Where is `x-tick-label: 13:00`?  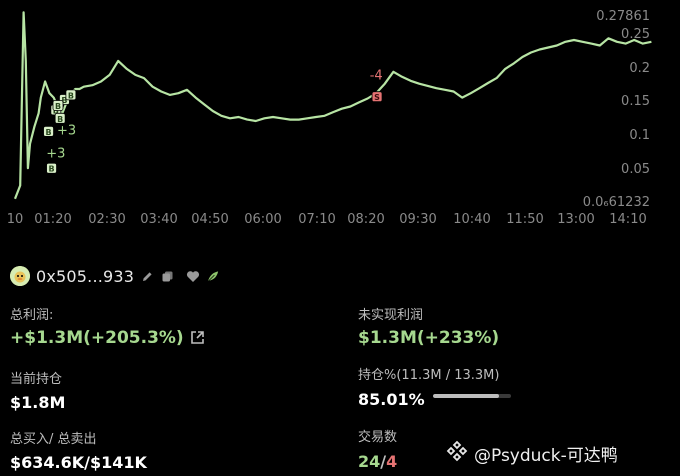
x-tick-label: 13:00 is located at coordinates (575, 219).